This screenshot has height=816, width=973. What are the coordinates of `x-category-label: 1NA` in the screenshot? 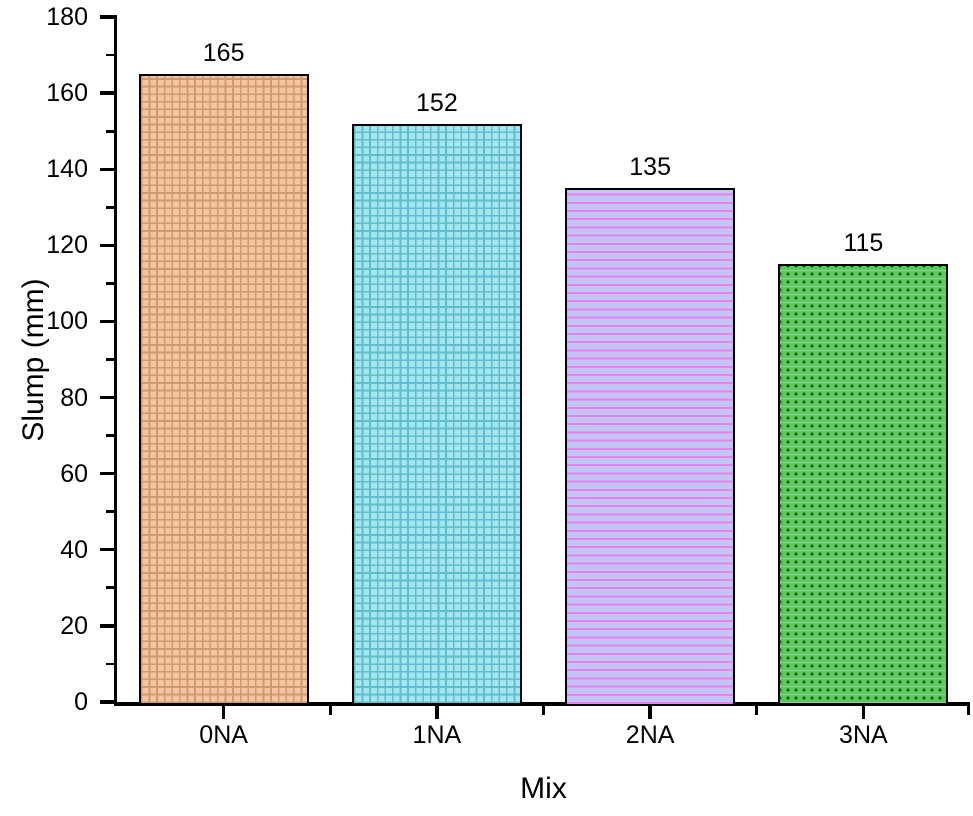 It's located at (437, 735).